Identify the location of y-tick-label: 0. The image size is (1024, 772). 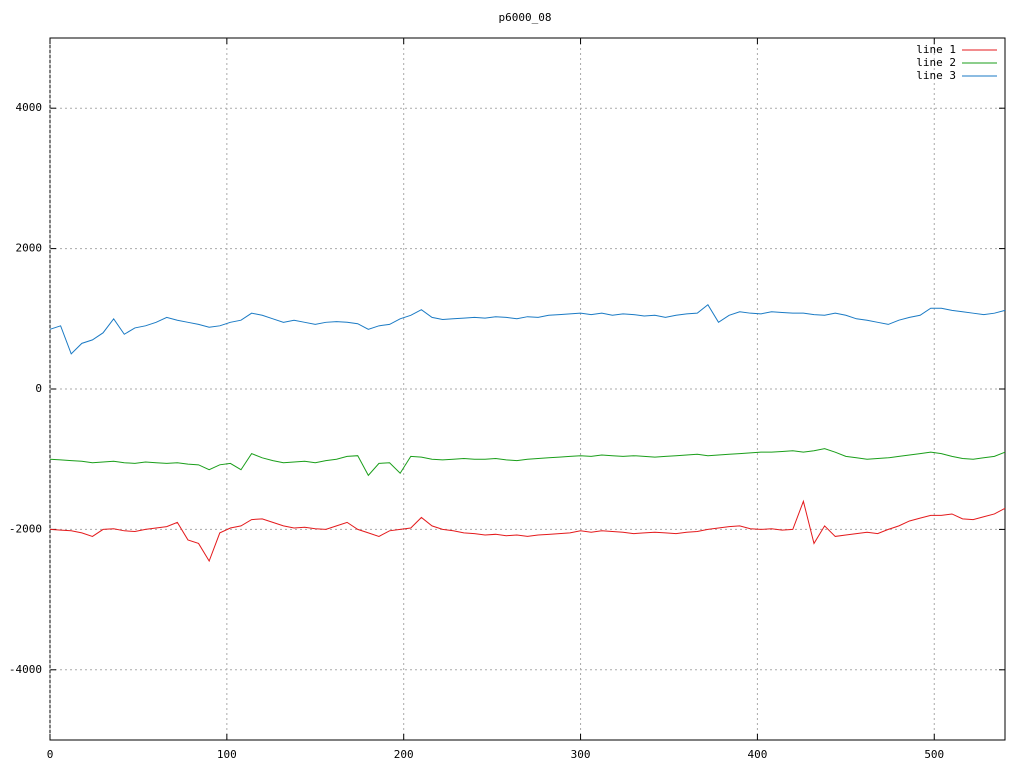
(38, 388).